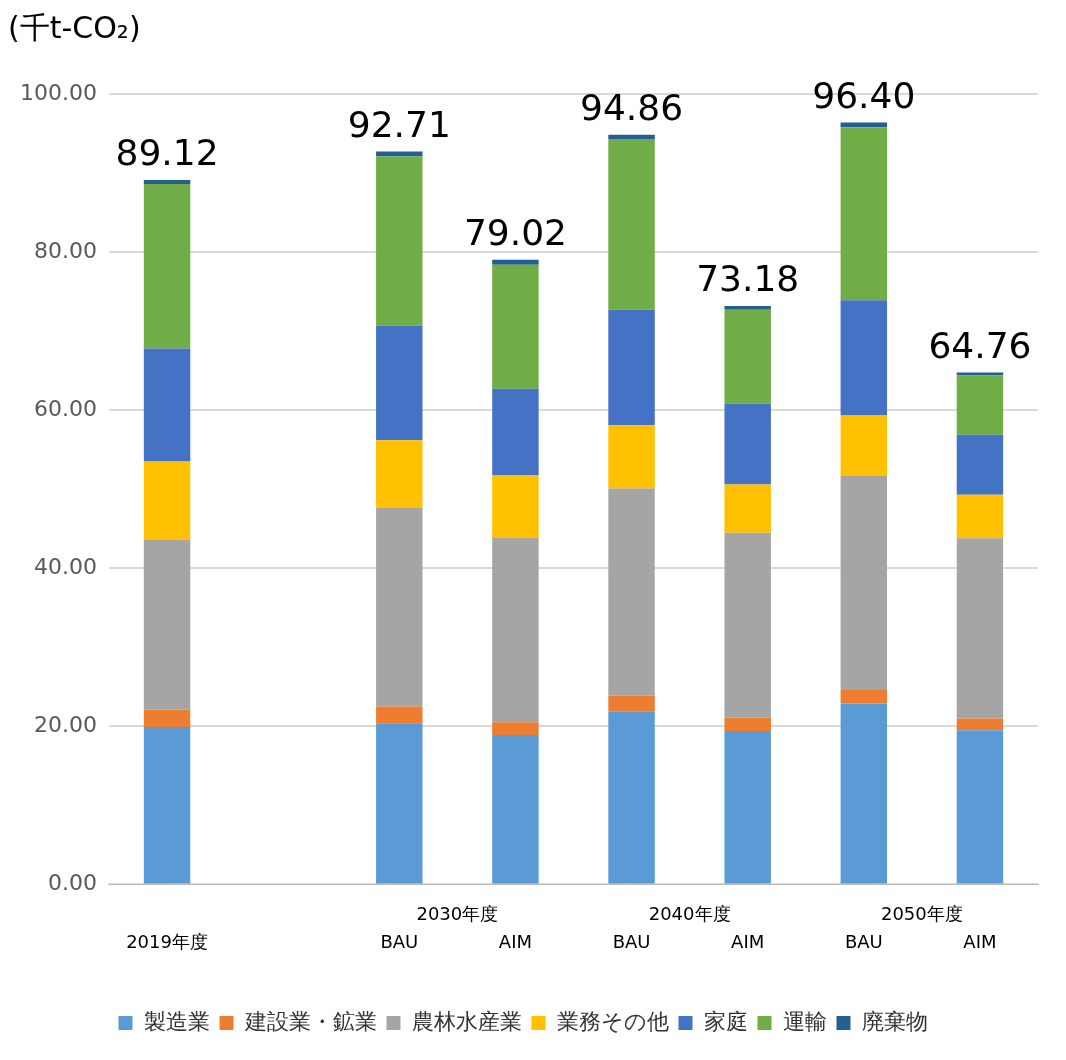 Image resolution: width=1066 pixels, height=1060 pixels. What do you see at coordinates (72, 883) in the screenshot?
I see `y-tick-label: 0.00` at bounding box center [72, 883].